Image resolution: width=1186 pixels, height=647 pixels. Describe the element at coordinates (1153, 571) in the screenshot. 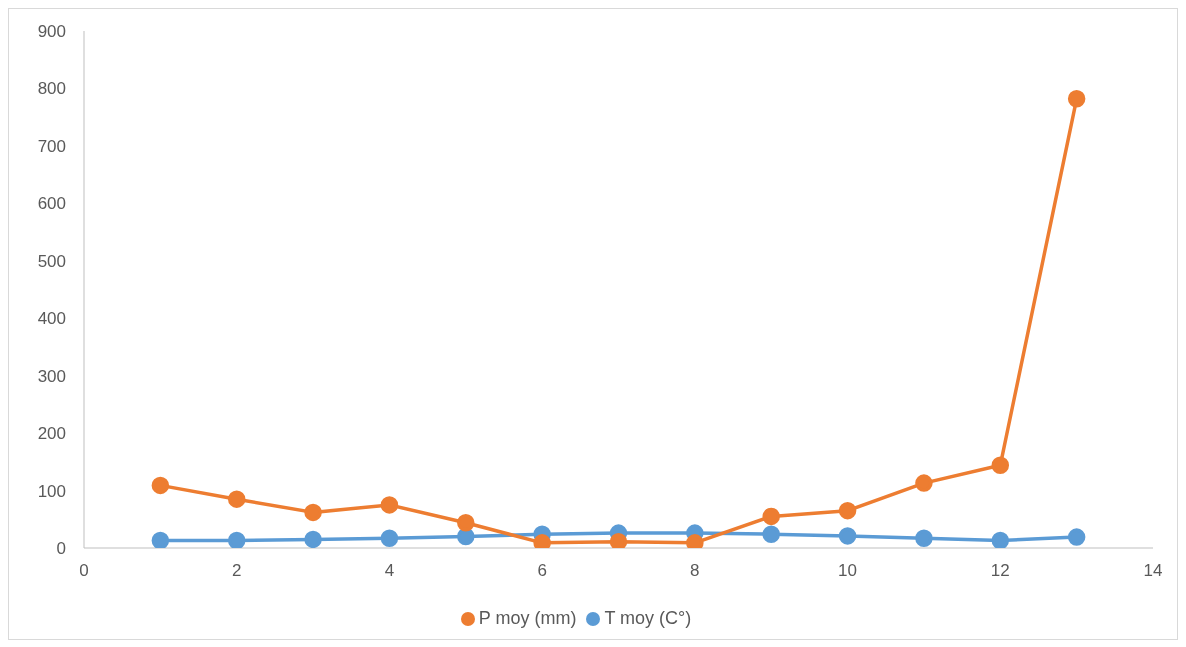

I see `x-tick-label: 14` at that location.